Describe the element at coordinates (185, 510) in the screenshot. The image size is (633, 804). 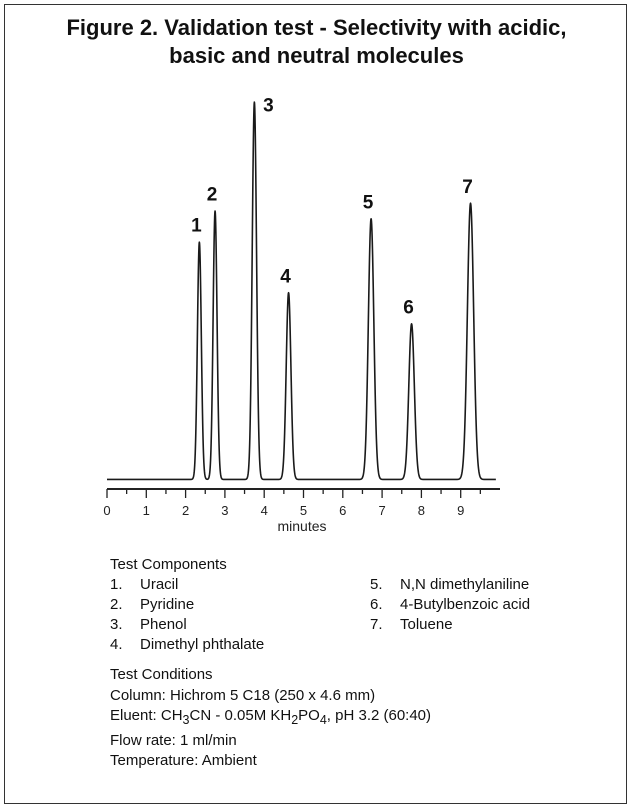
I see `x-tick-label: 2` at that location.